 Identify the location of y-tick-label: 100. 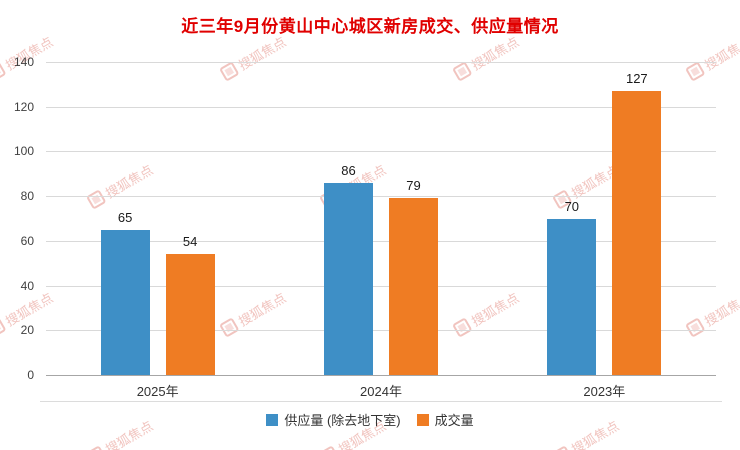
(23, 151).